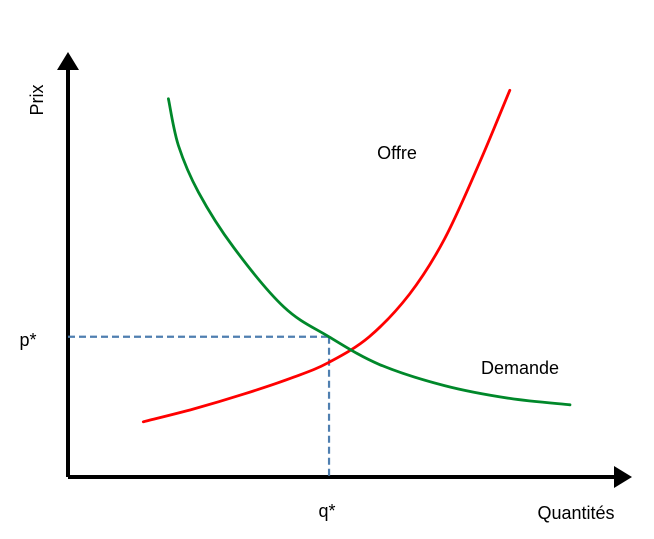 The height and width of the screenshot is (539, 654). I want to click on demand-curve-label: Demande, so click(520, 368).